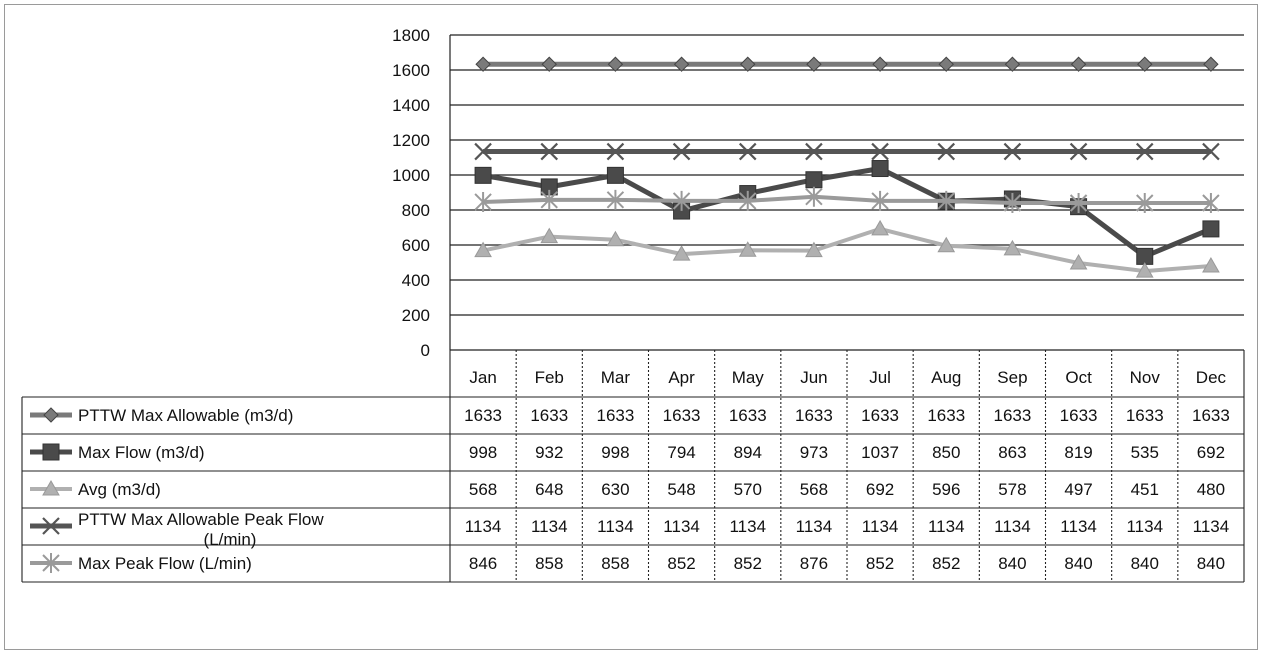 Image resolution: width=1262 pixels, height=654 pixels. Describe the element at coordinates (416, 210) in the screenshot. I see `y-tick-label: 800` at that location.